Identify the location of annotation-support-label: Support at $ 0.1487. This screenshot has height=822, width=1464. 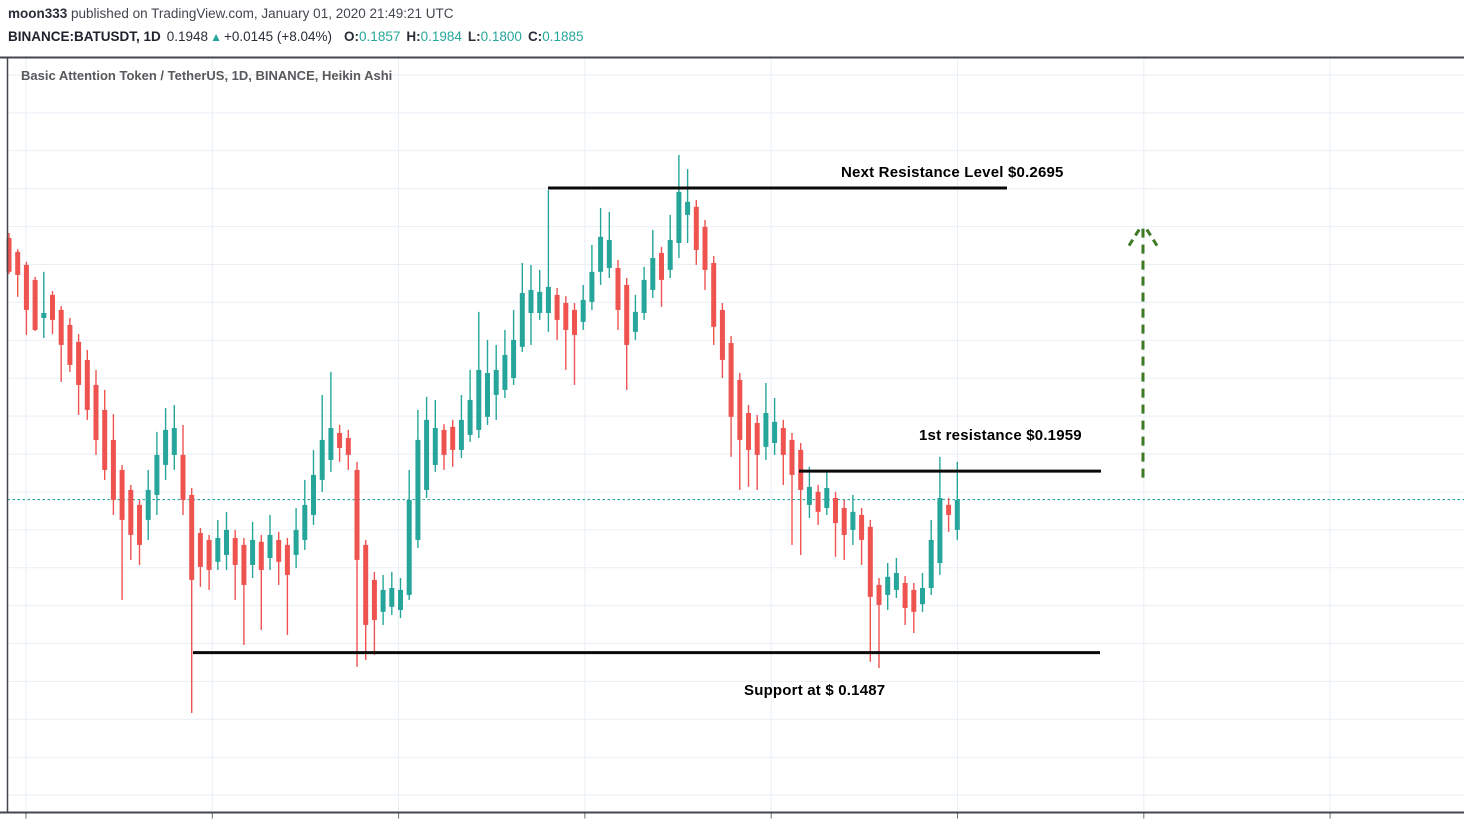
(815, 690).